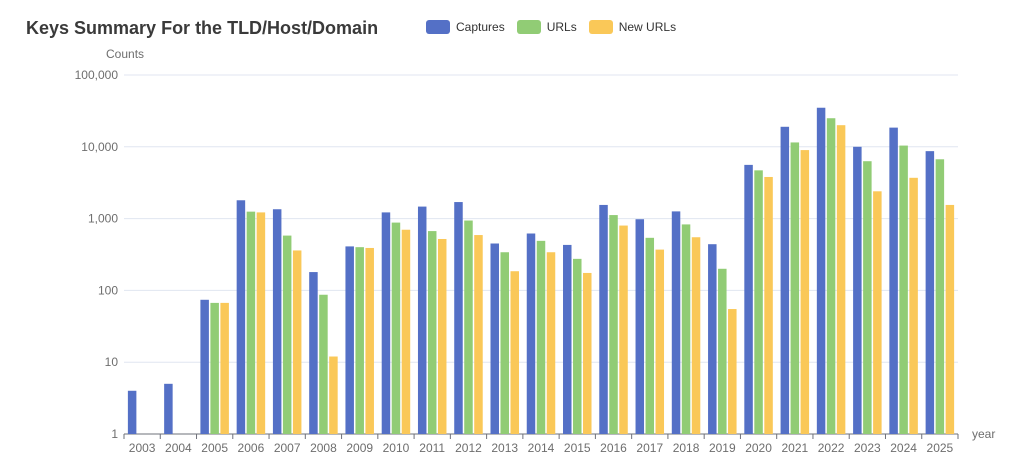 Image resolution: width=1024 pixels, height=474 pixels. Describe the element at coordinates (432, 332) in the screenshot. I see `bar-urls-2011` at that location.